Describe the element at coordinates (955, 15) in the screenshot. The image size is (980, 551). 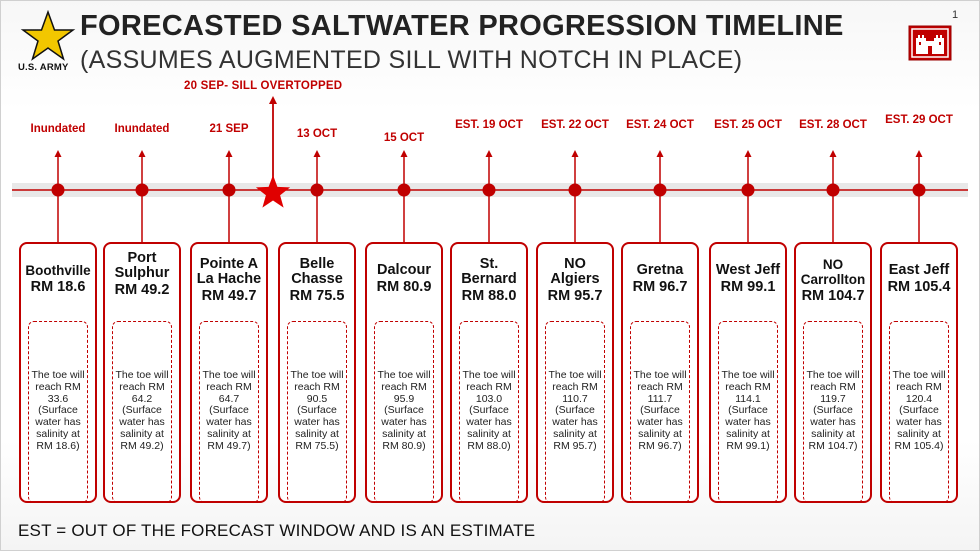
I see `page-number: 1` at that location.